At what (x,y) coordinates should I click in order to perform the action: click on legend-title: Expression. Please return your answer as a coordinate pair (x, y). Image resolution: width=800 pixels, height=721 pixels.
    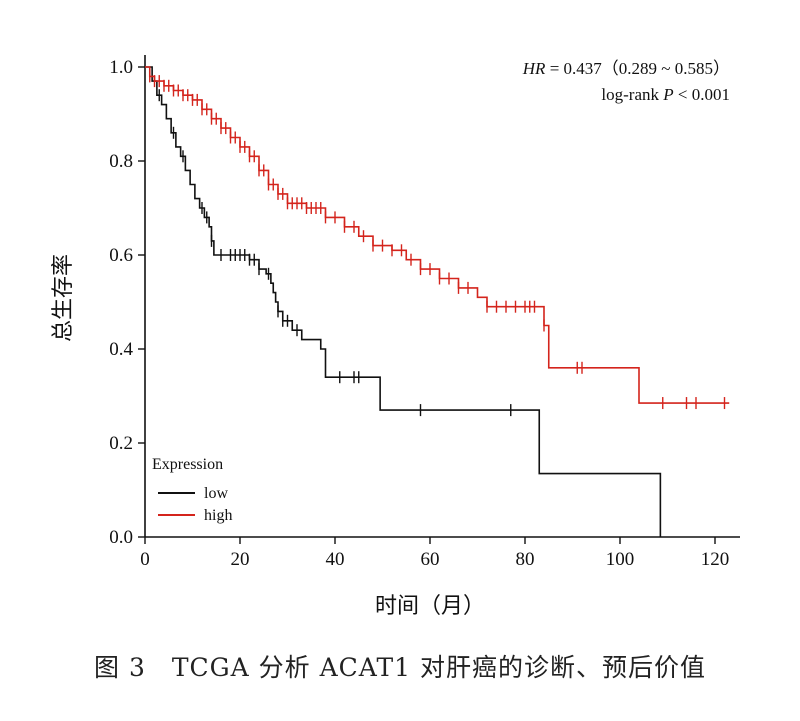
    Looking at the image, I should click on (187, 464).